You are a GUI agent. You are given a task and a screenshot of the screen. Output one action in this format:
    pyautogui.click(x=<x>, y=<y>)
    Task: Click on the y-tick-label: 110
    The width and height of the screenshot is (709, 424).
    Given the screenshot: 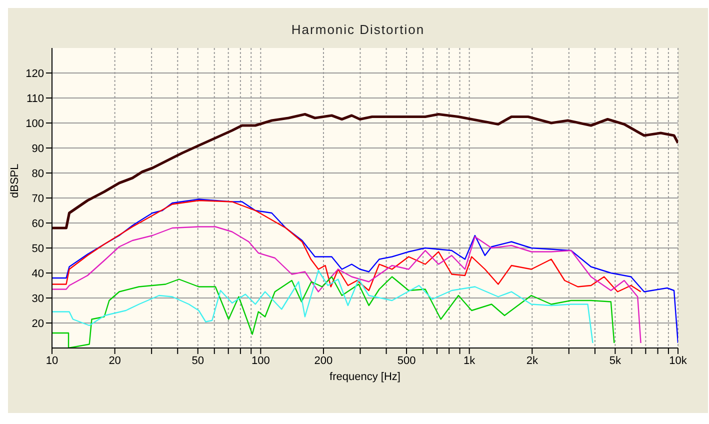 What is the action you would take?
    pyautogui.click(x=35, y=98)
    